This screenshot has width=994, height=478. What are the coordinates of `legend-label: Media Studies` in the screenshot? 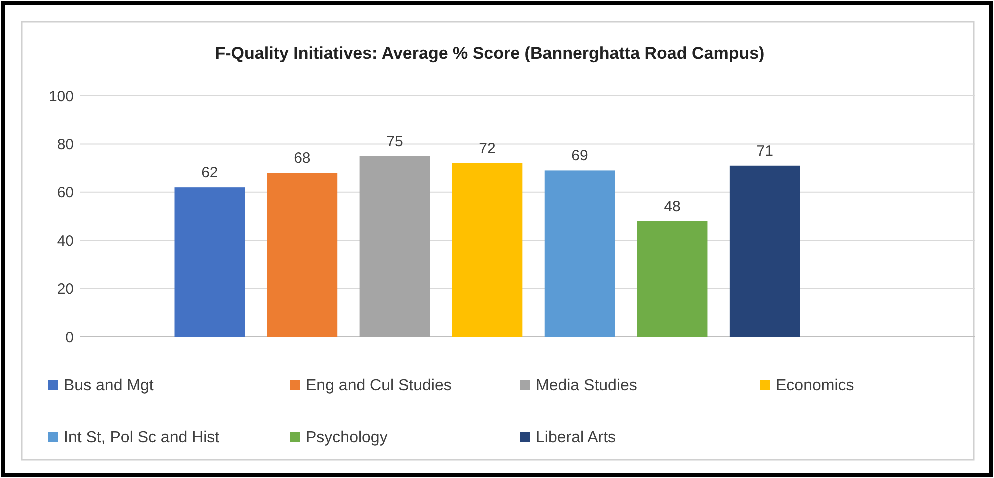 It's located at (587, 386).